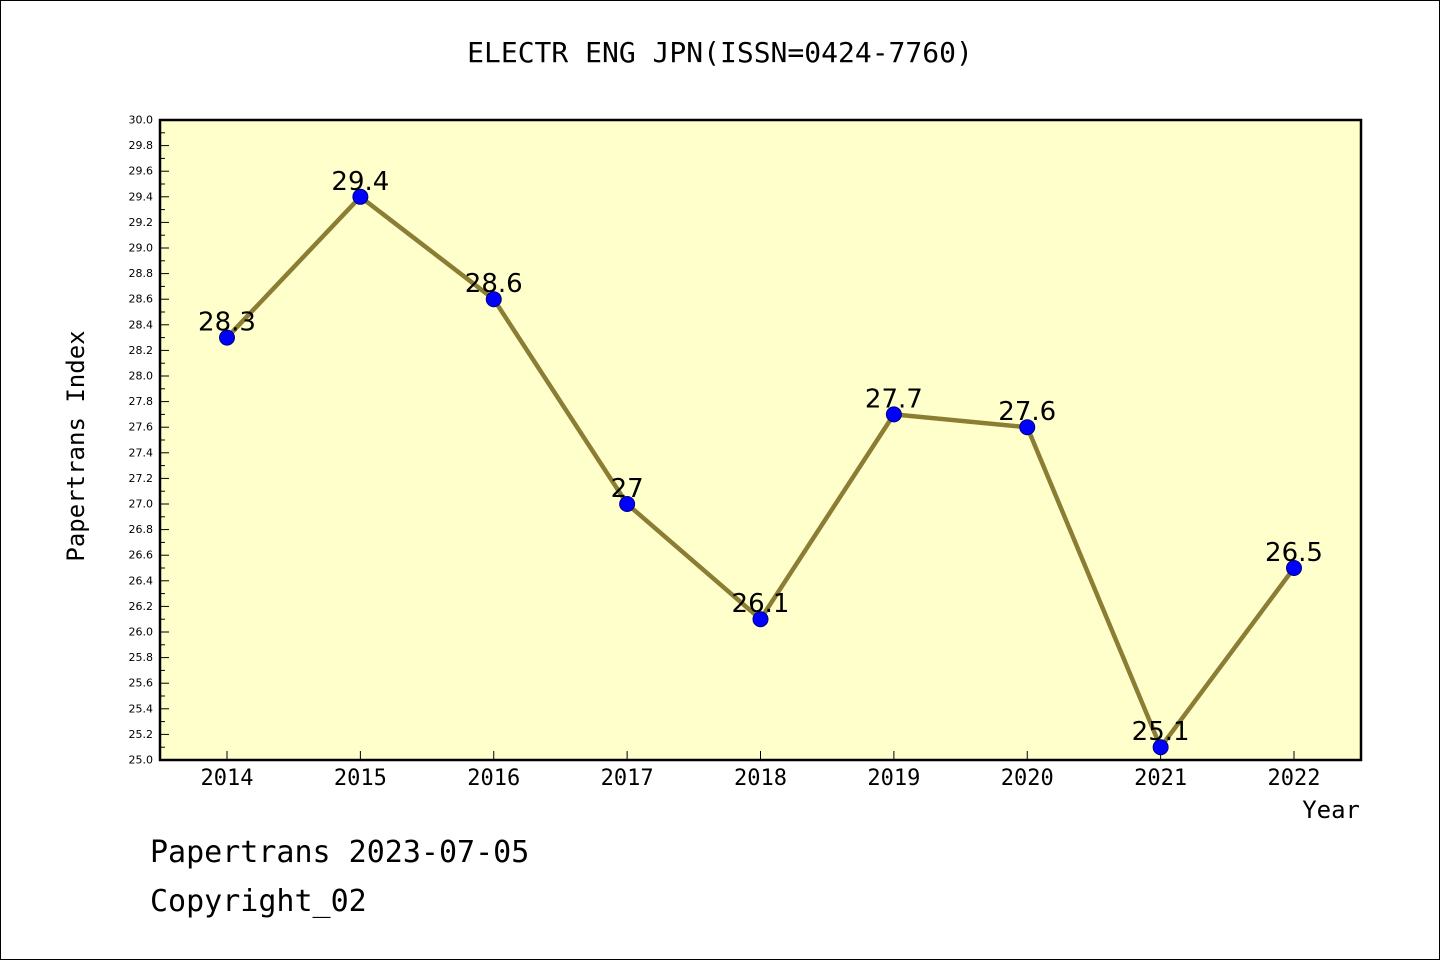 This screenshot has width=1440, height=960. Describe the element at coordinates (360, 182) in the screenshot. I see `data-label: 29.4` at that location.